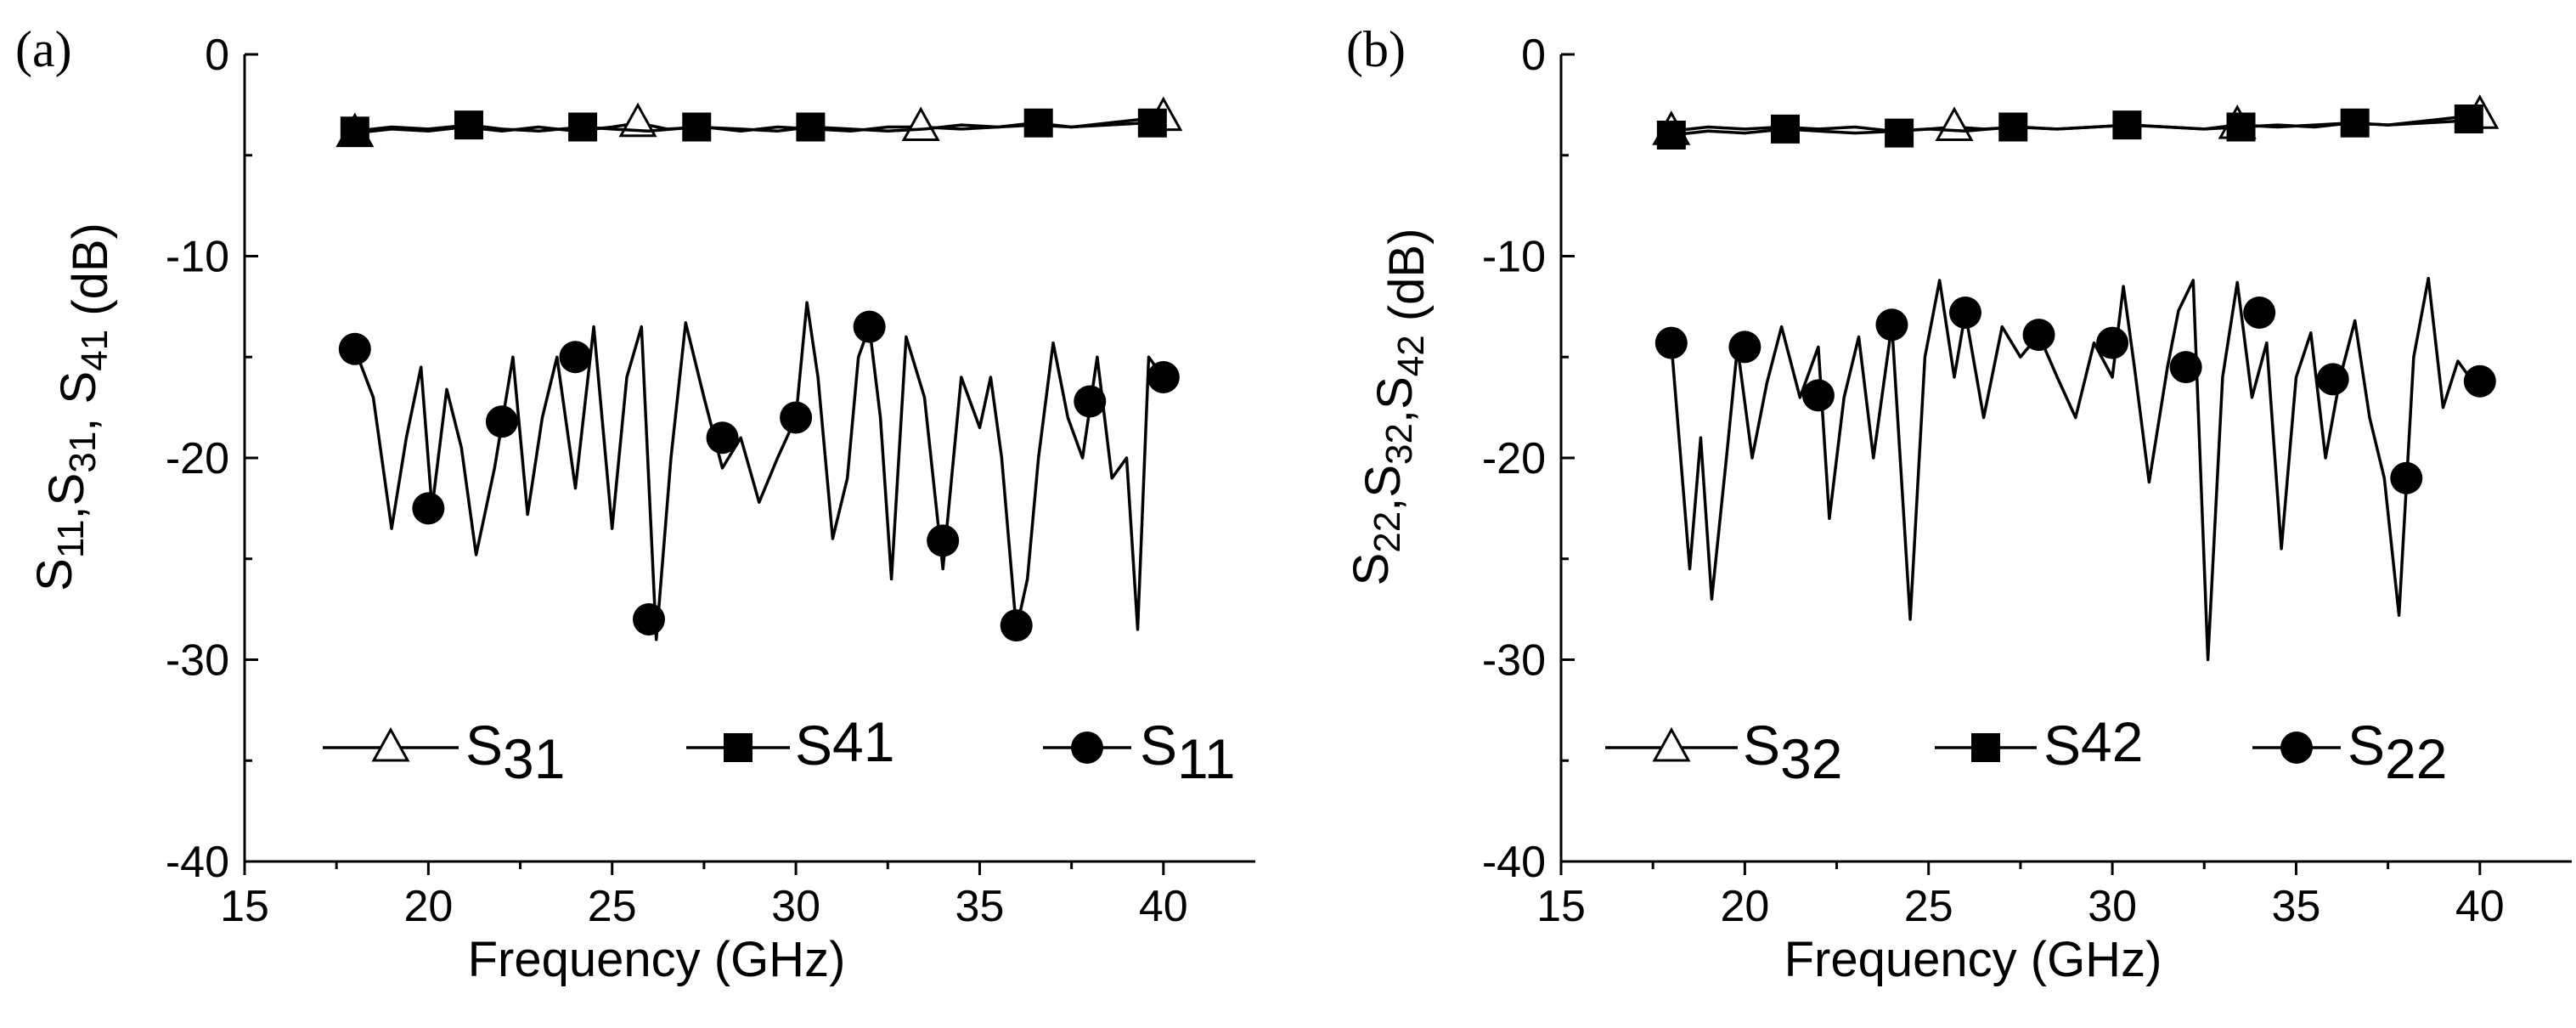 This screenshot has height=1028, width=2576. What do you see at coordinates (43, 49) in the screenshot?
I see `panel-label: (a)` at bounding box center [43, 49].